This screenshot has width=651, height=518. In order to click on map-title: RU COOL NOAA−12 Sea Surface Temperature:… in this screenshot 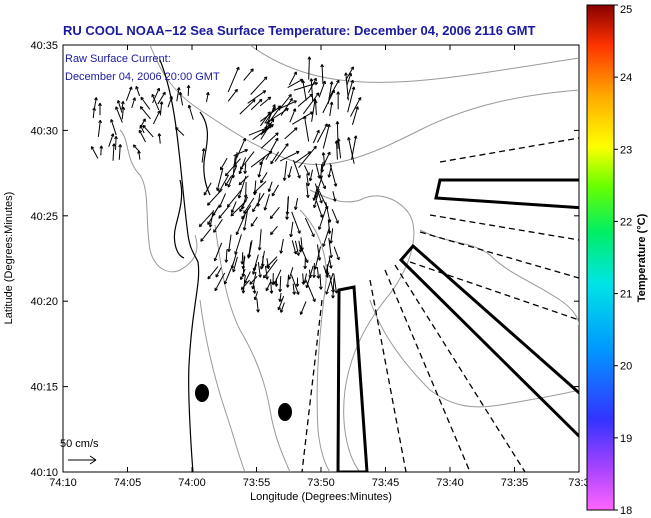, I will do `click(299, 30)`.